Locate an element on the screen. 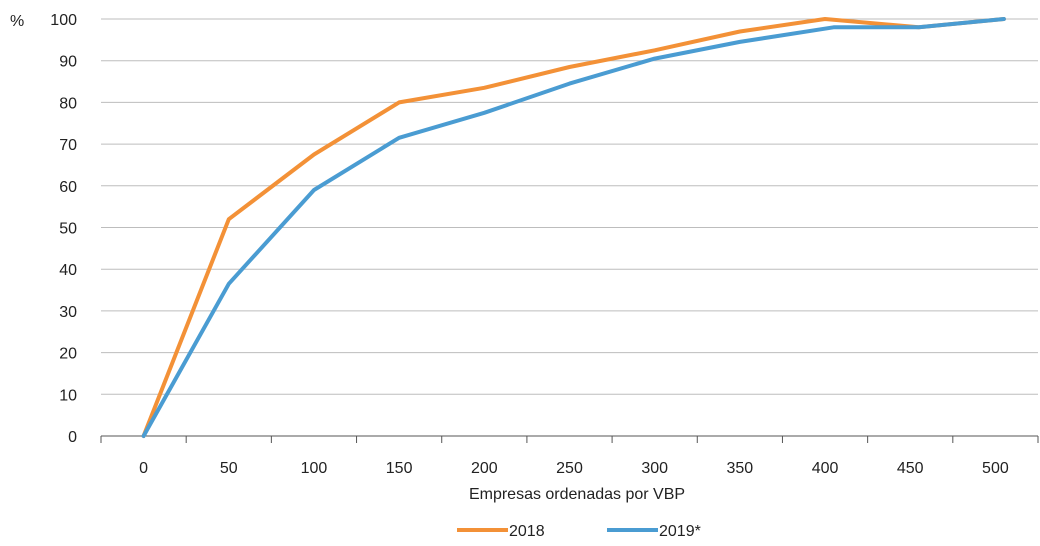 The image size is (1040, 546). x-tick-label: 100 is located at coordinates (314, 468).